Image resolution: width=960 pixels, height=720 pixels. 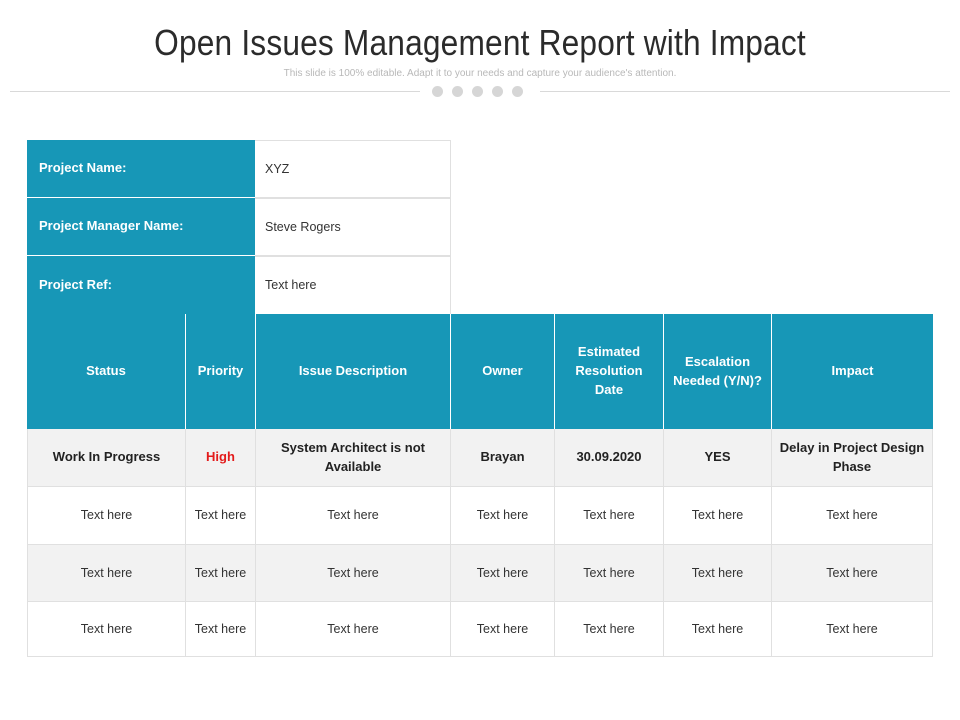 I want to click on header-status: Status, so click(x=106, y=371).